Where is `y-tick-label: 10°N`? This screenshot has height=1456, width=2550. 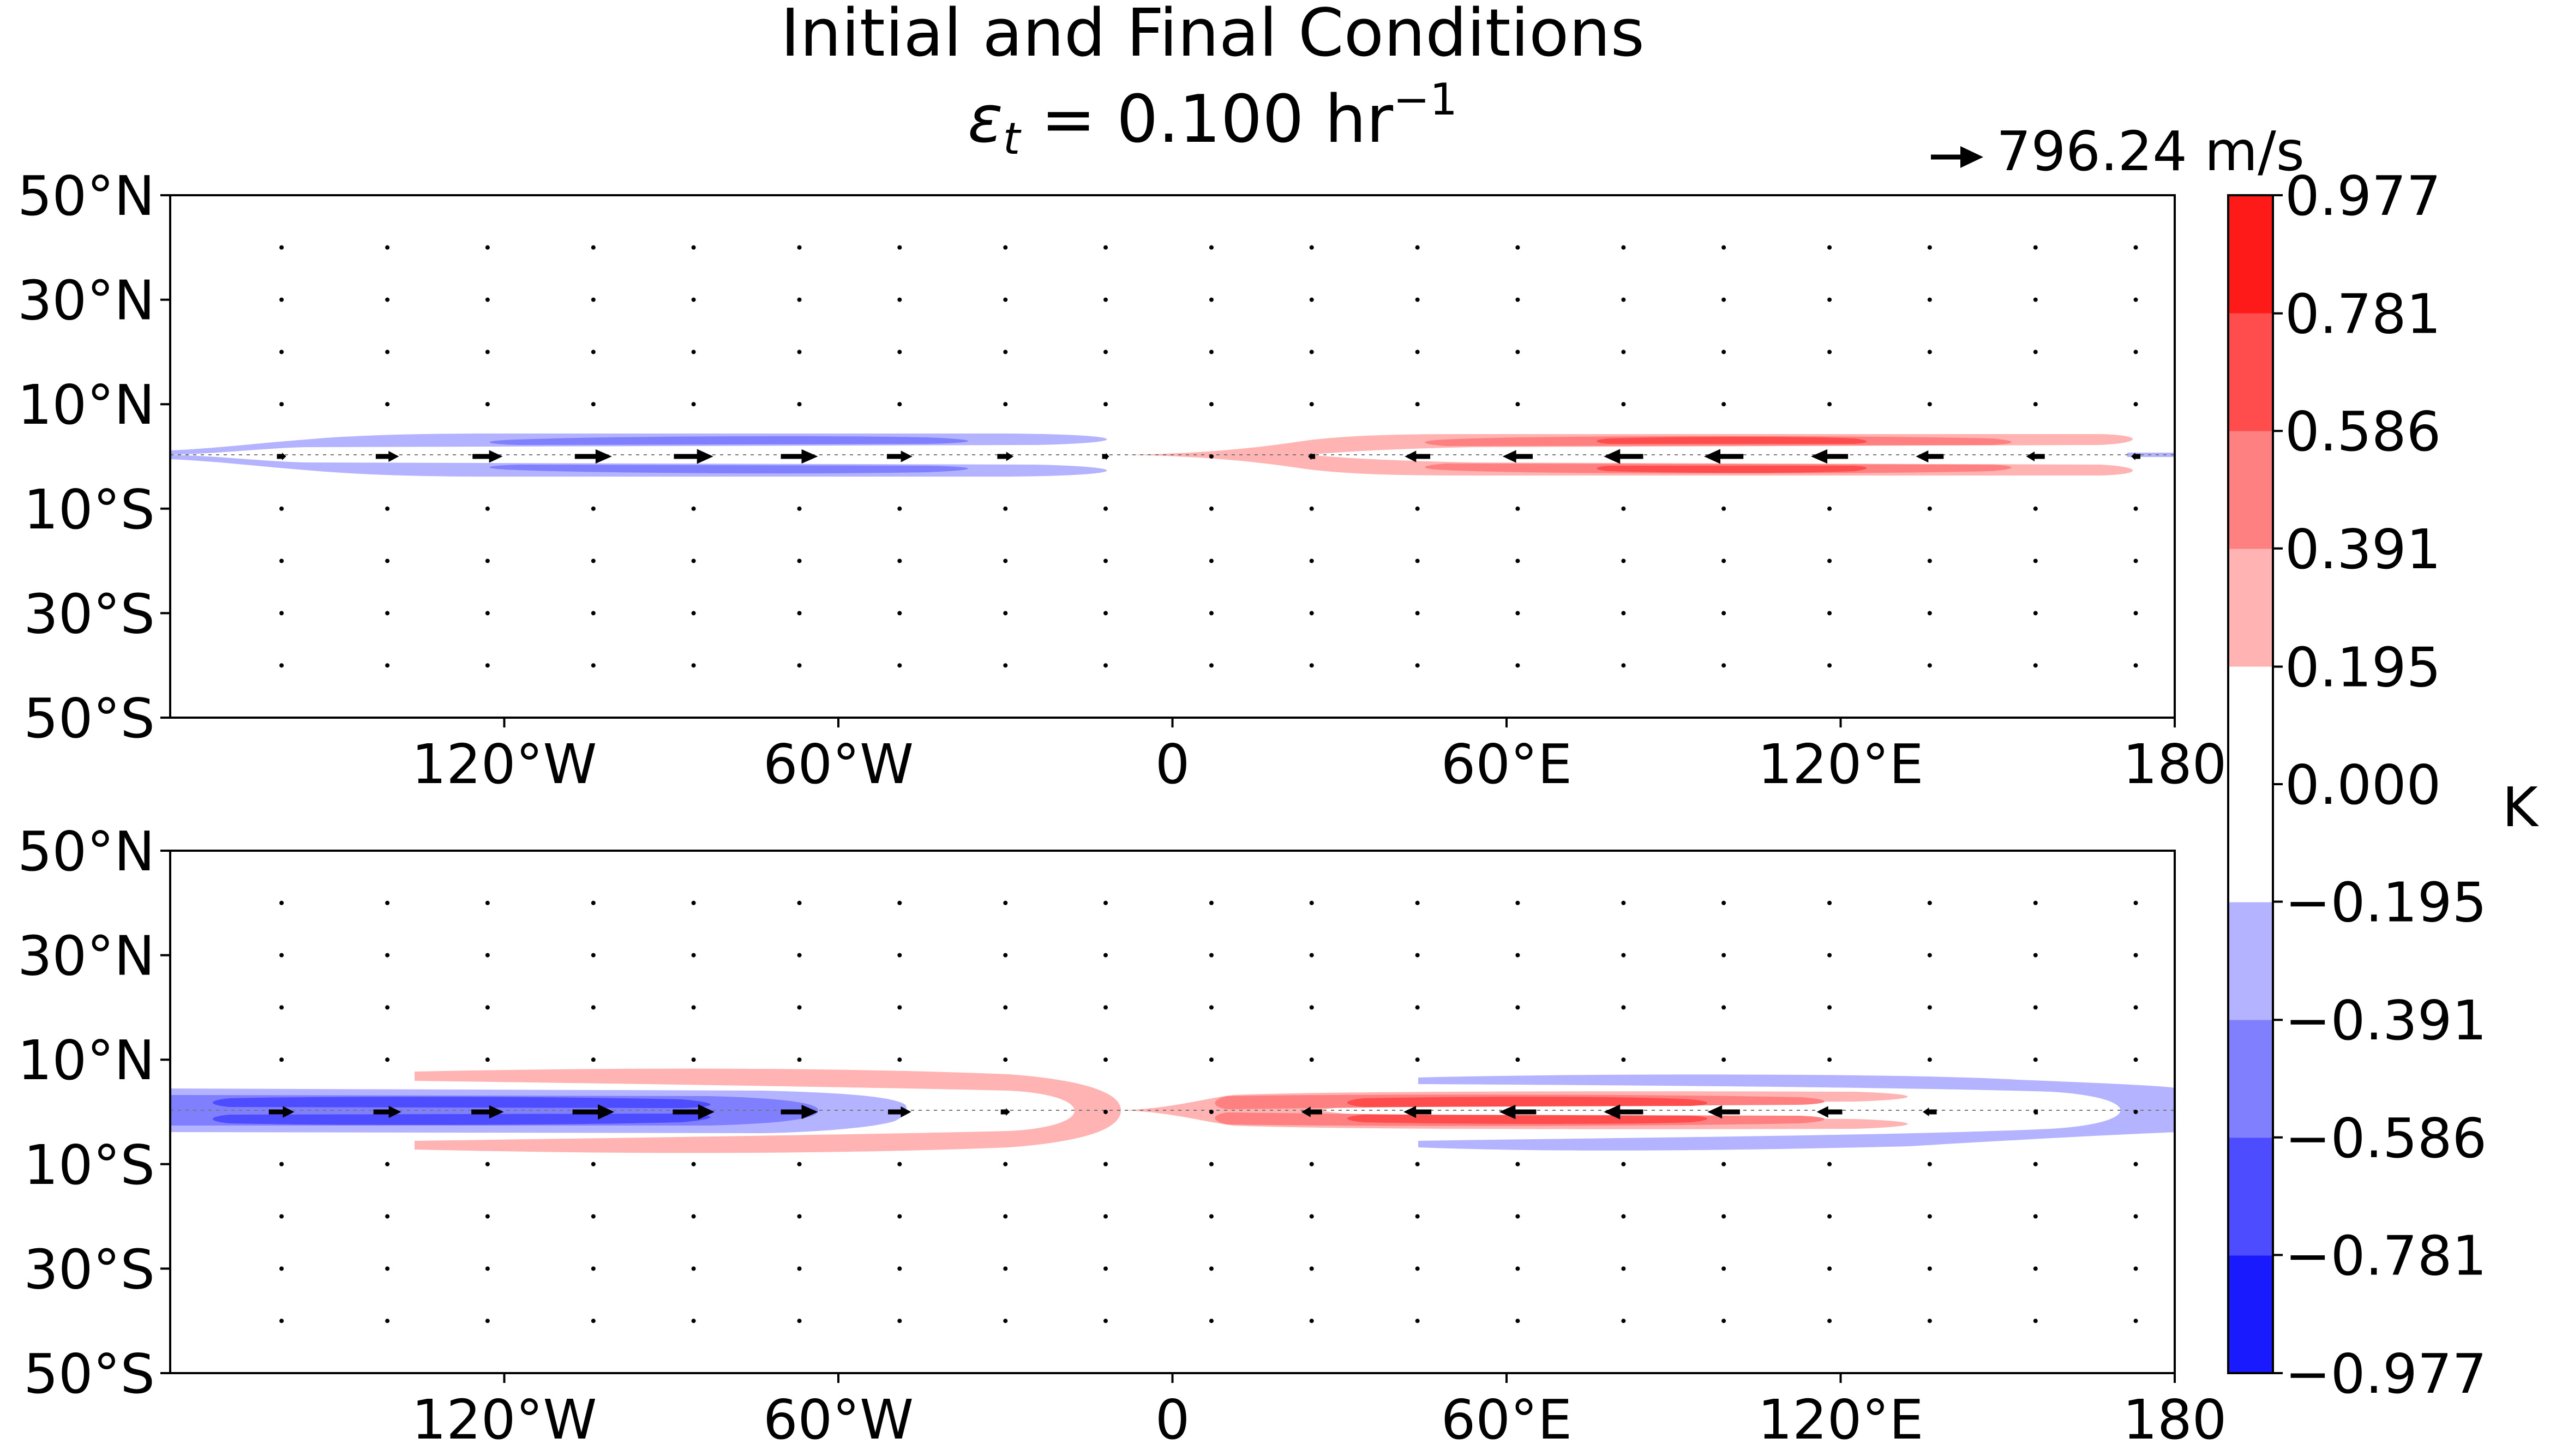 y-tick-label: 10°N is located at coordinates (86, 1060).